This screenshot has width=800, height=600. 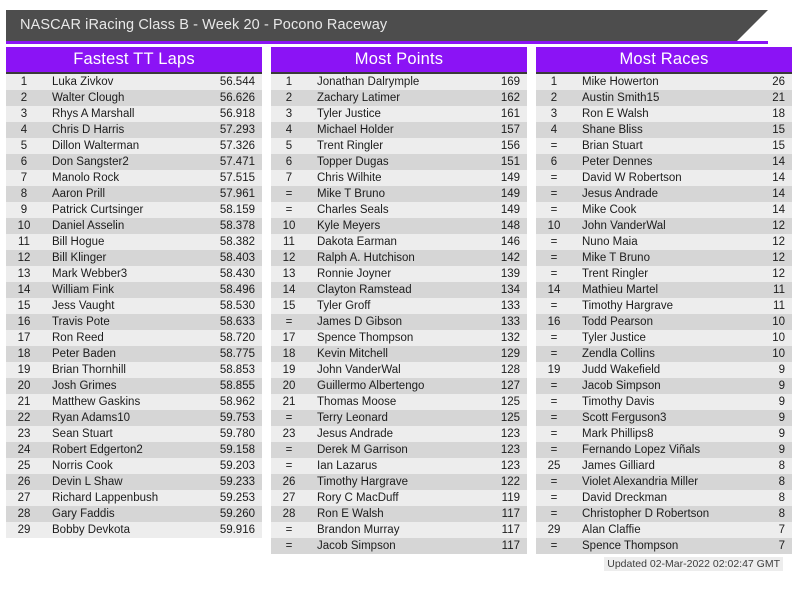 What do you see at coordinates (289, 514) in the screenshot?
I see `row-rank: 28` at bounding box center [289, 514].